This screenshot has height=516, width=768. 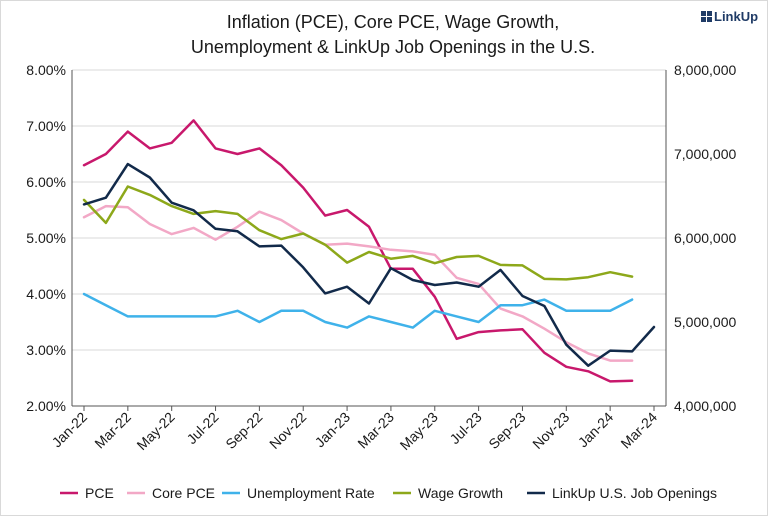 What do you see at coordinates (46, 182) in the screenshot?
I see `y-left-tick-label: 6.00%` at bounding box center [46, 182].